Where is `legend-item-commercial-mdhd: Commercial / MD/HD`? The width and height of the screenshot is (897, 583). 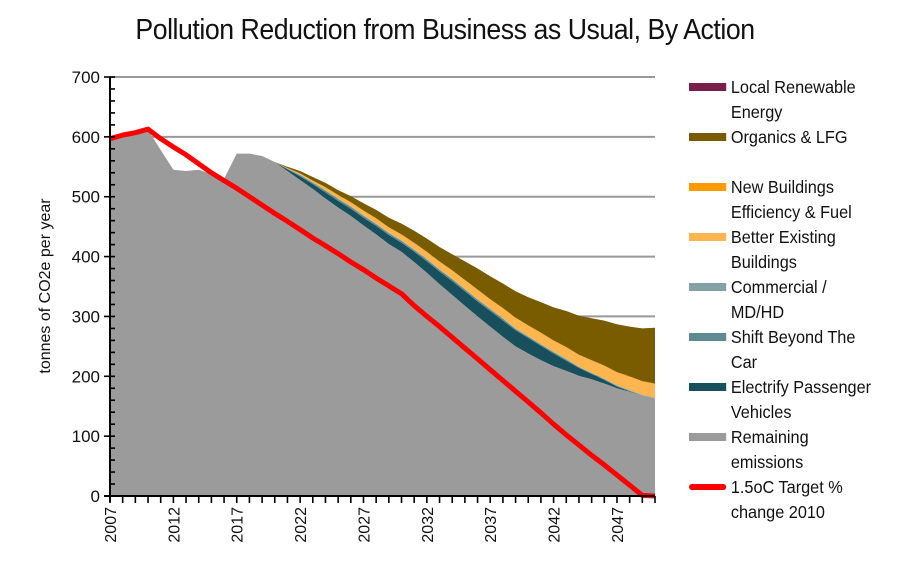 legend-item-commercial-mdhd: Commercial / MD/HD is located at coordinates (793, 300).